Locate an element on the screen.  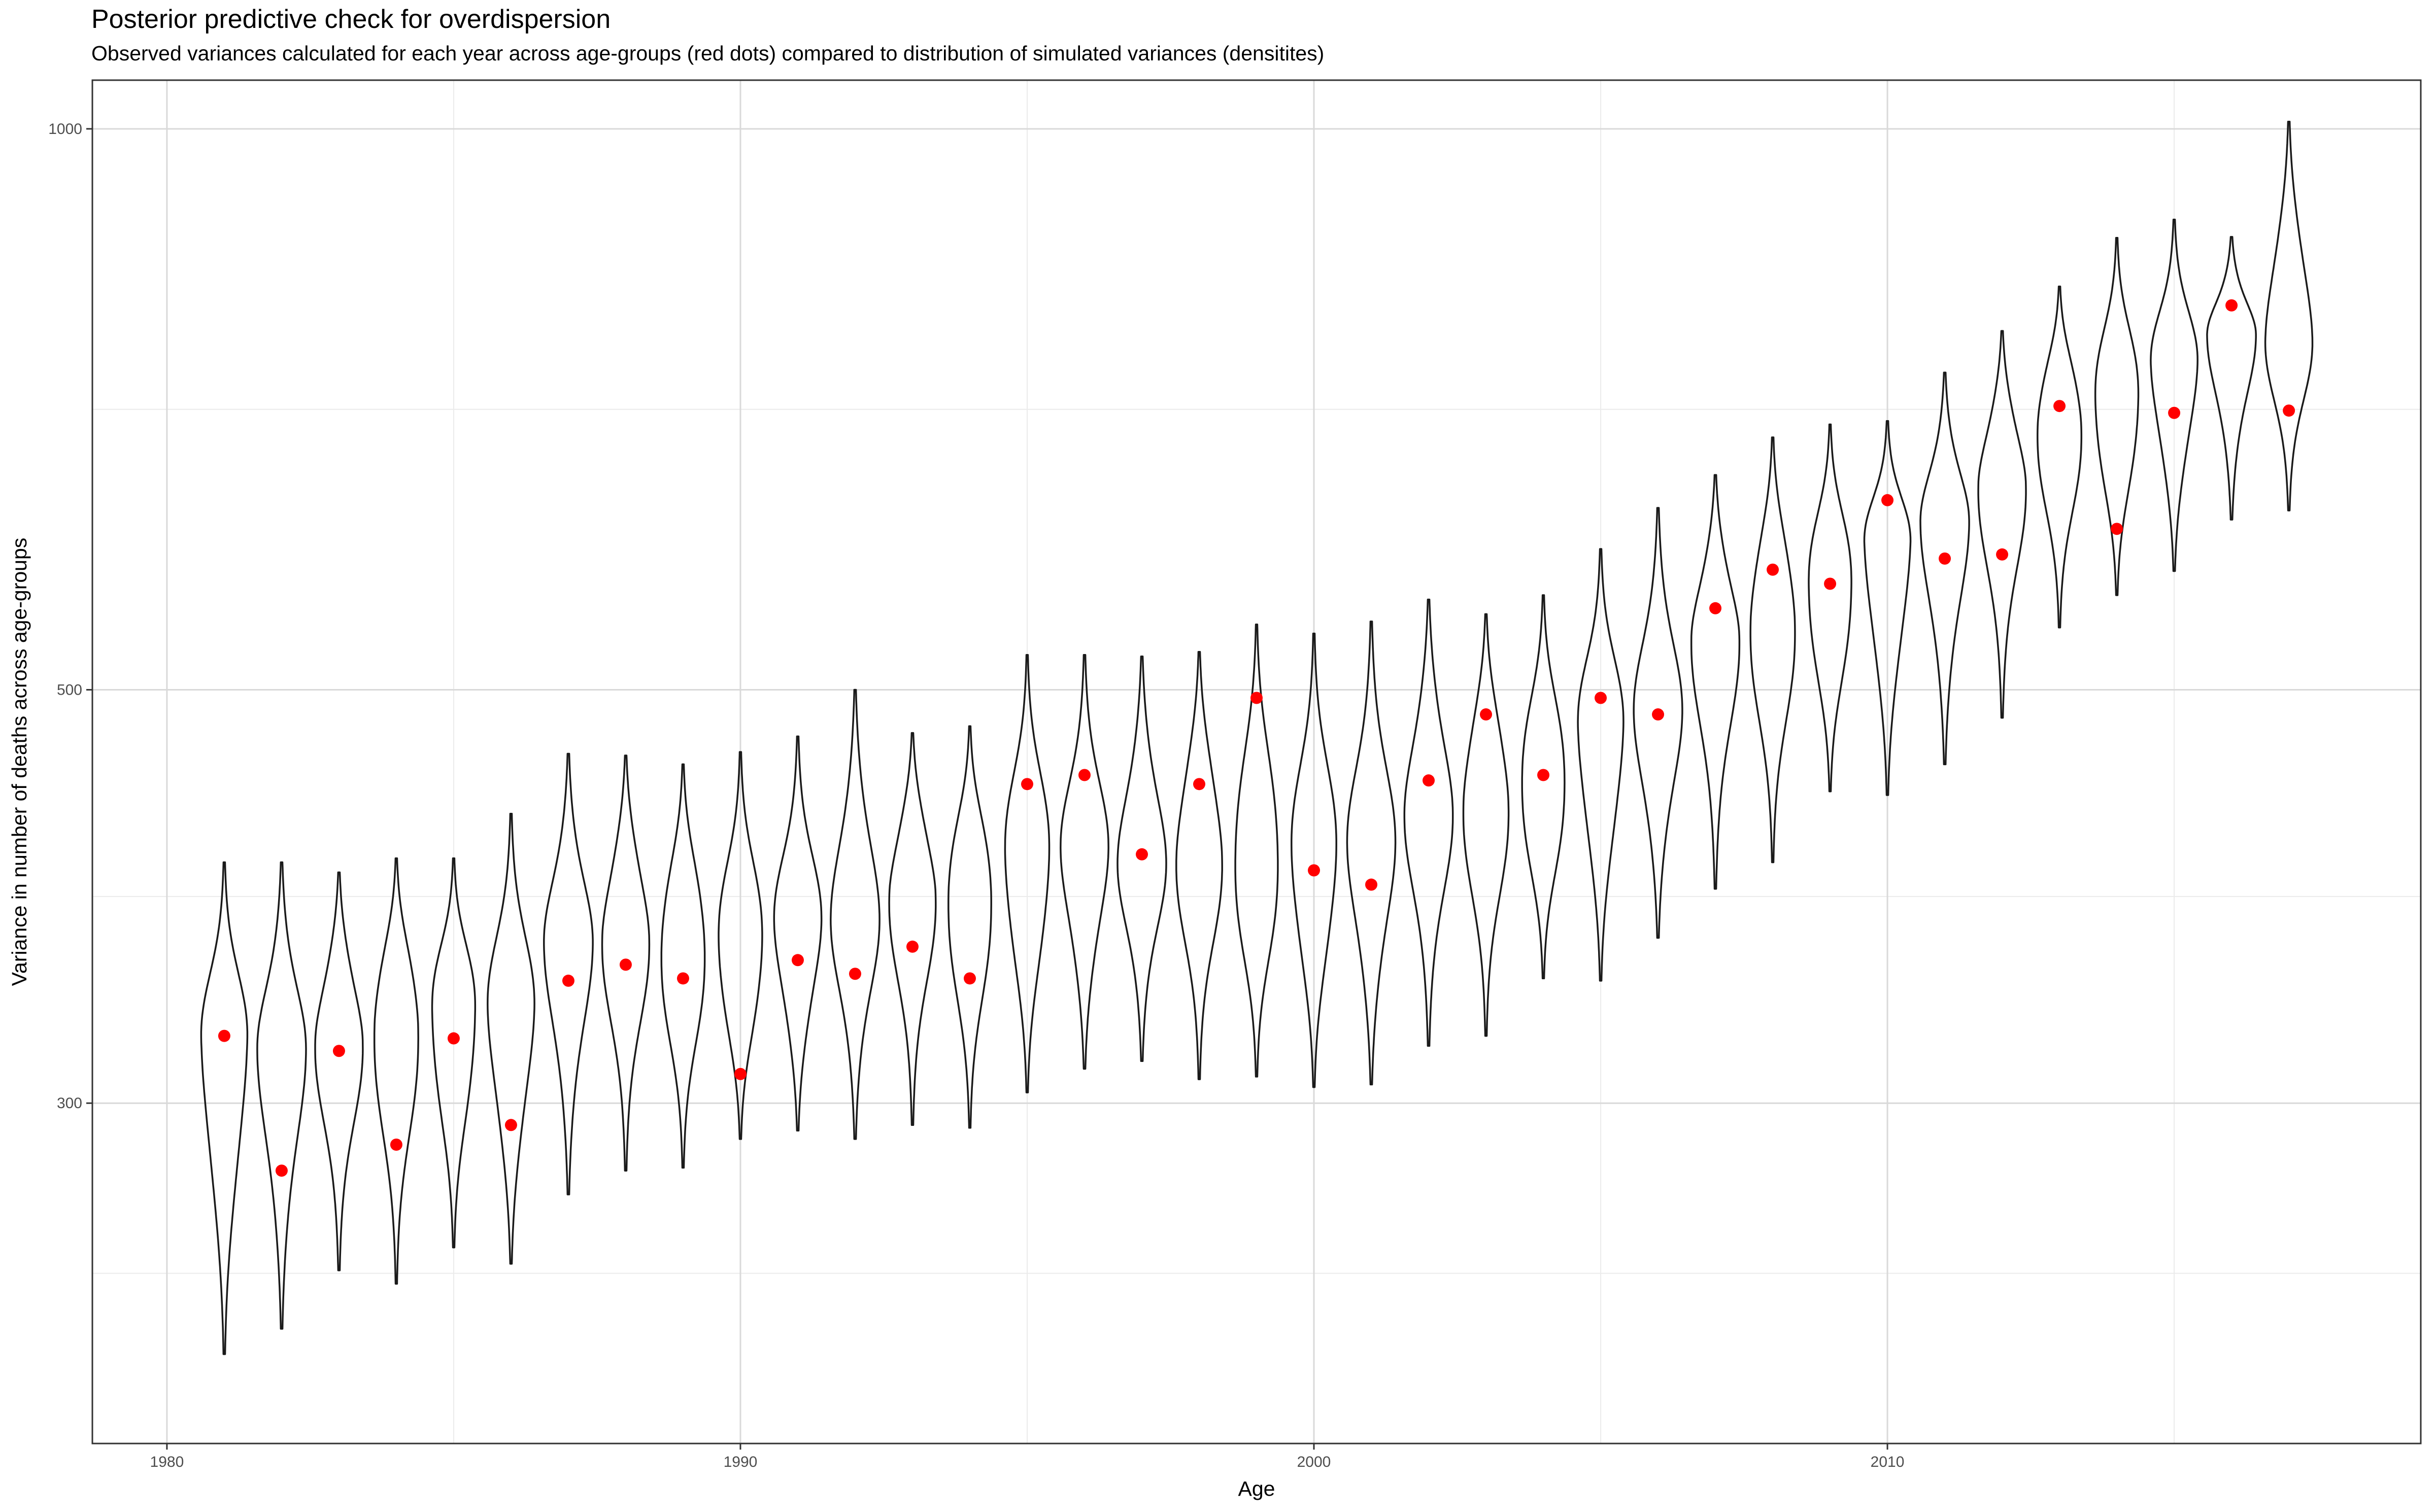
violin-2015 is located at coordinates (2174, 395).